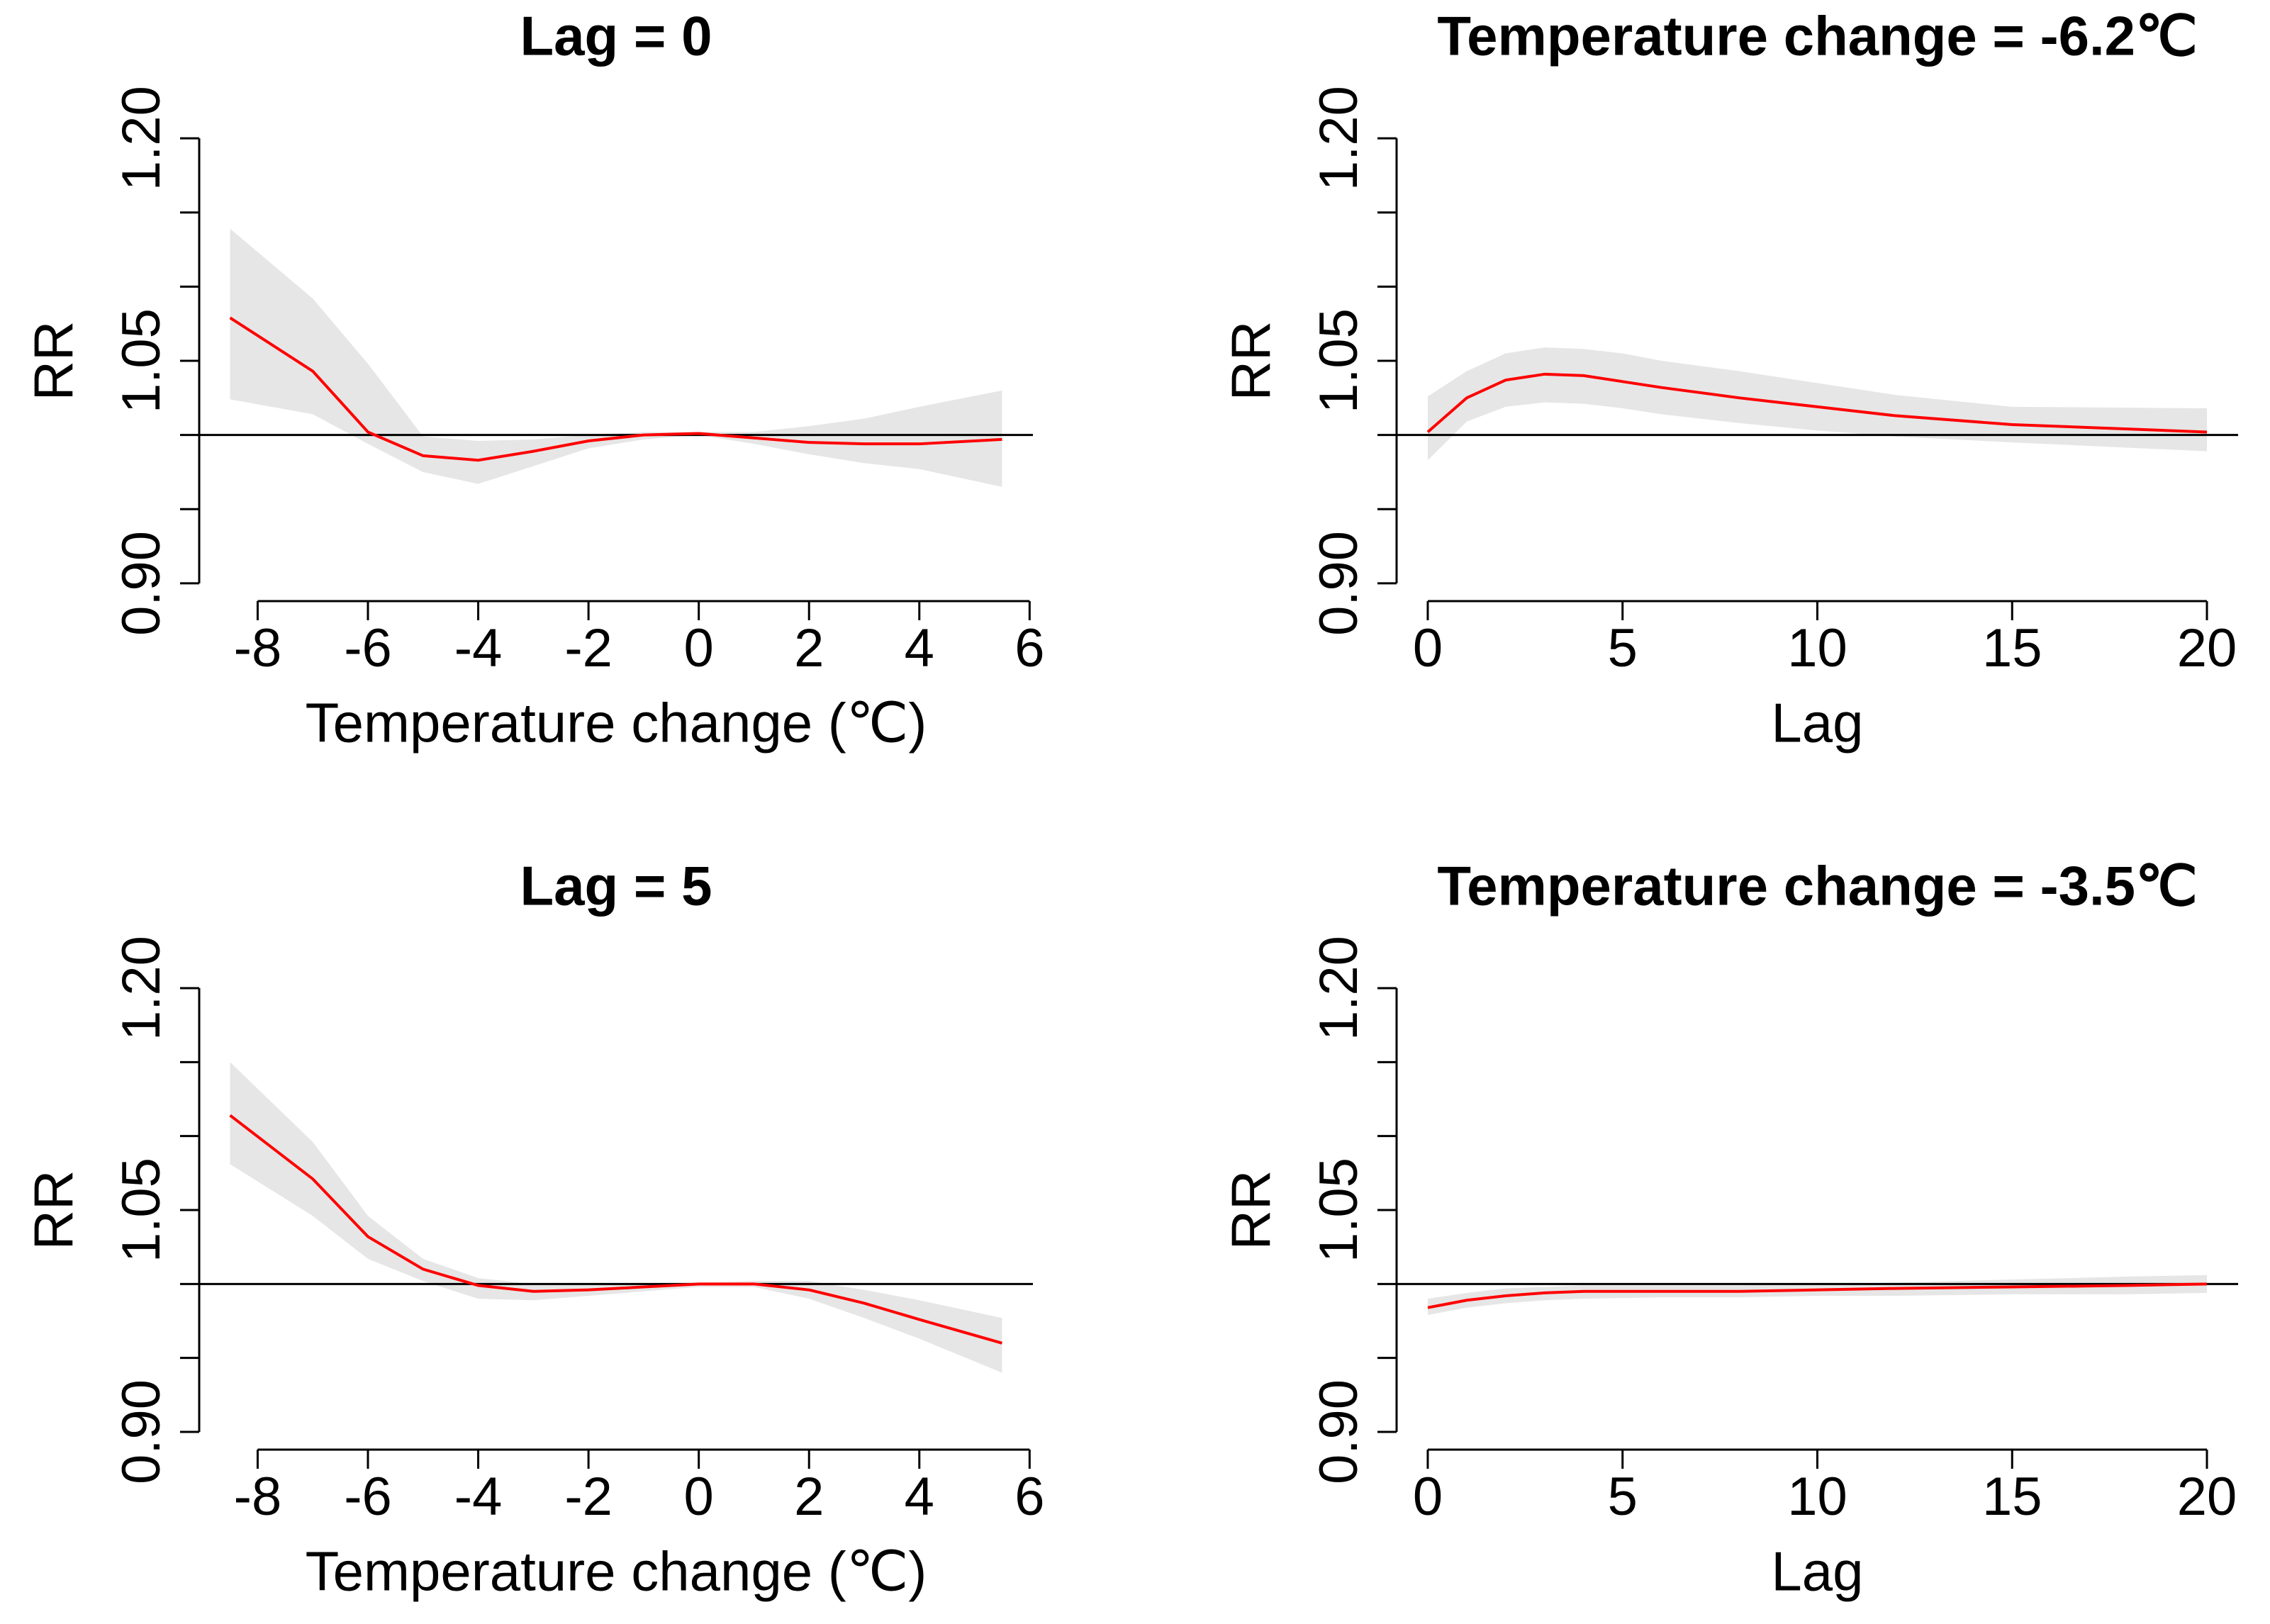 The image size is (2270, 1624). Describe the element at coordinates (616, 36) in the screenshot. I see `panel-title: Lag = 0` at that location.